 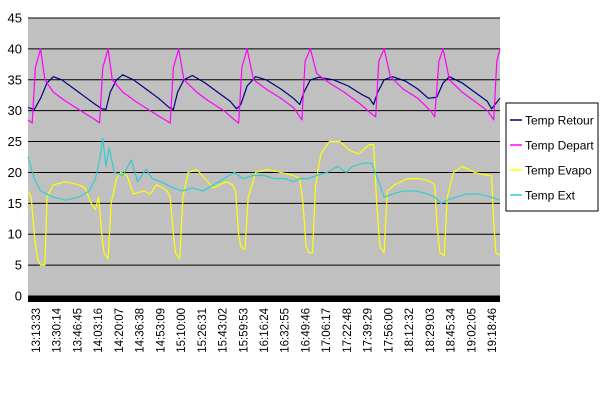 What do you see at coordinates (472, 330) in the screenshot?
I see `x-tick-label: 19:02:05` at bounding box center [472, 330].